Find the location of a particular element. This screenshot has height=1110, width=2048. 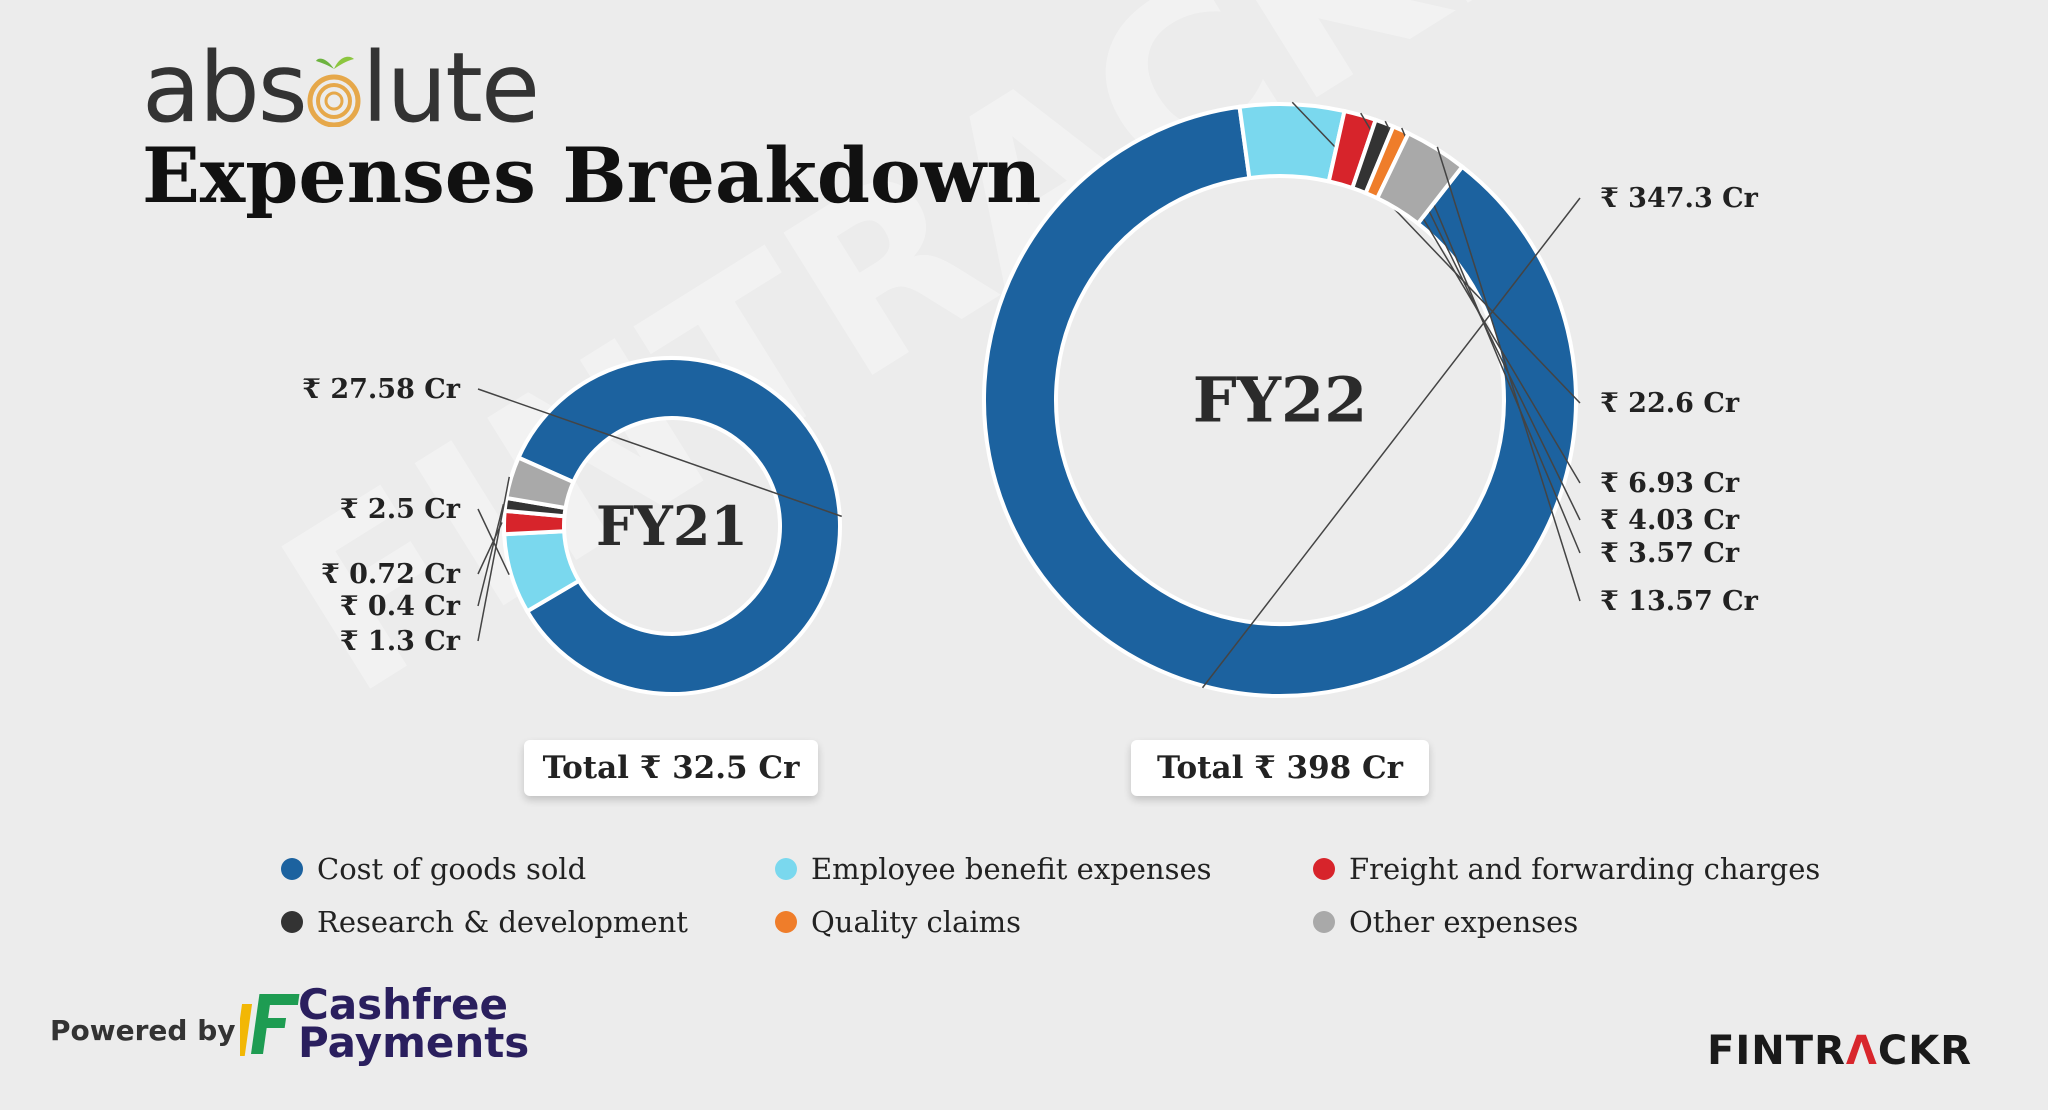

cashfree-logo-icon is located at coordinates (270, 1025).